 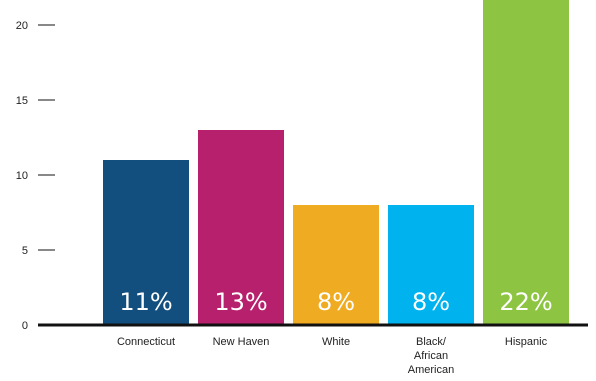 I want to click on x-tick-label: Connecticut, so click(x=146, y=342).